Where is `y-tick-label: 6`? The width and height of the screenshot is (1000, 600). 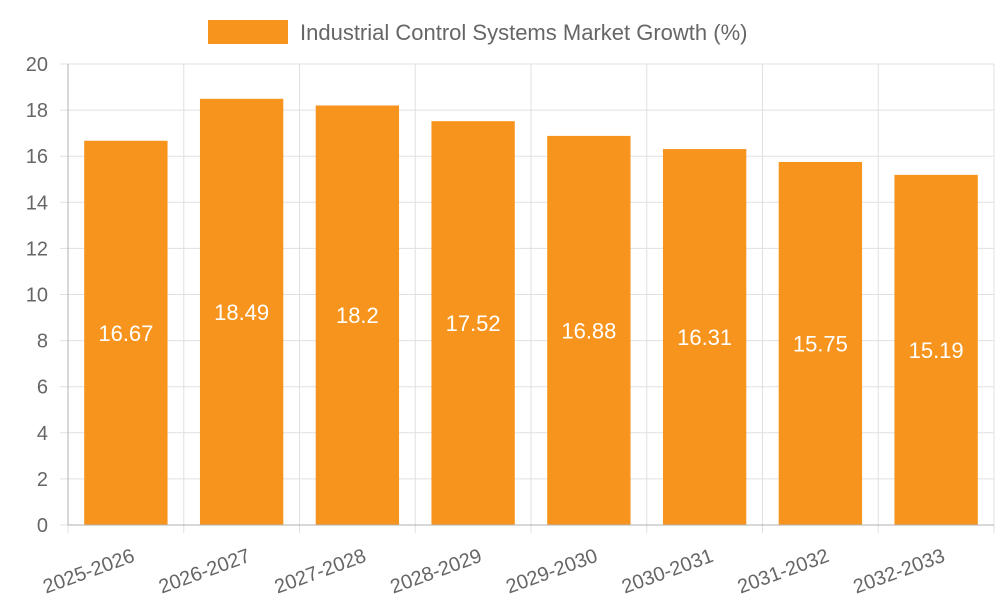 y-tick-label: 6 is located at coordinates (42, 388).